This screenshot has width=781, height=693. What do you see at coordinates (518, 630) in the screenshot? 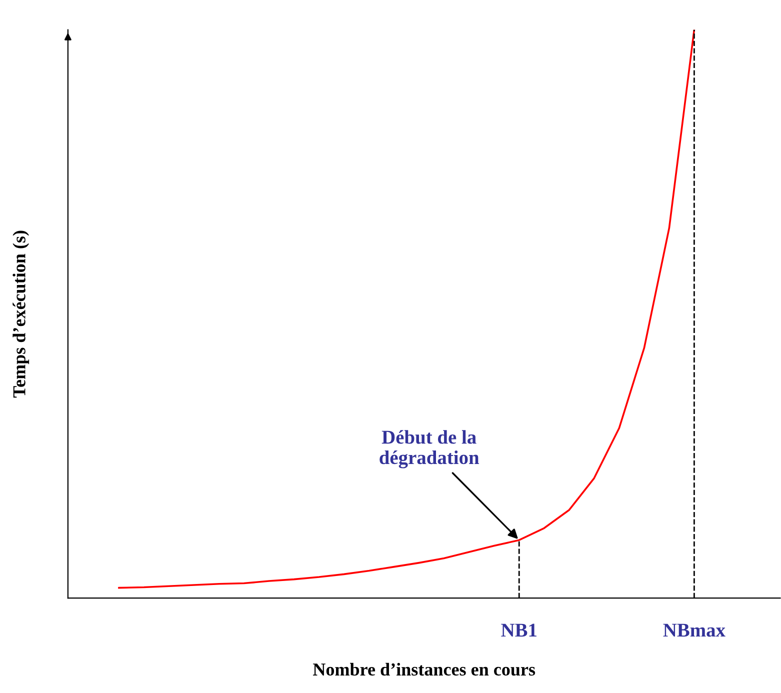
I see `x-tick-label: NB1` at bounding box center [518, 630].